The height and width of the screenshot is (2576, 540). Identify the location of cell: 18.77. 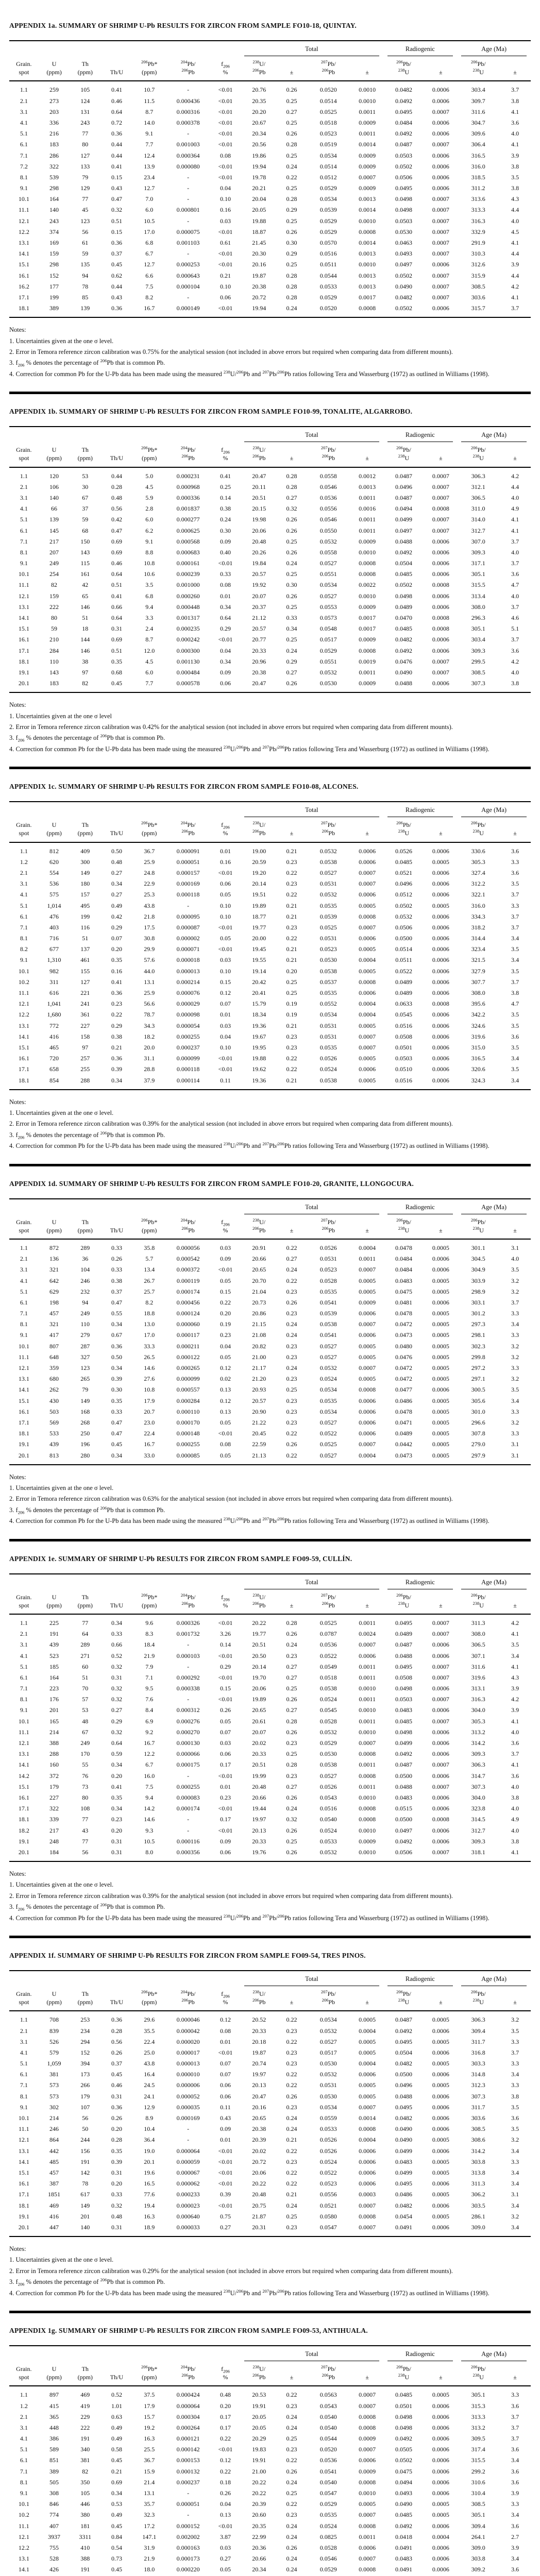
(259, 916).